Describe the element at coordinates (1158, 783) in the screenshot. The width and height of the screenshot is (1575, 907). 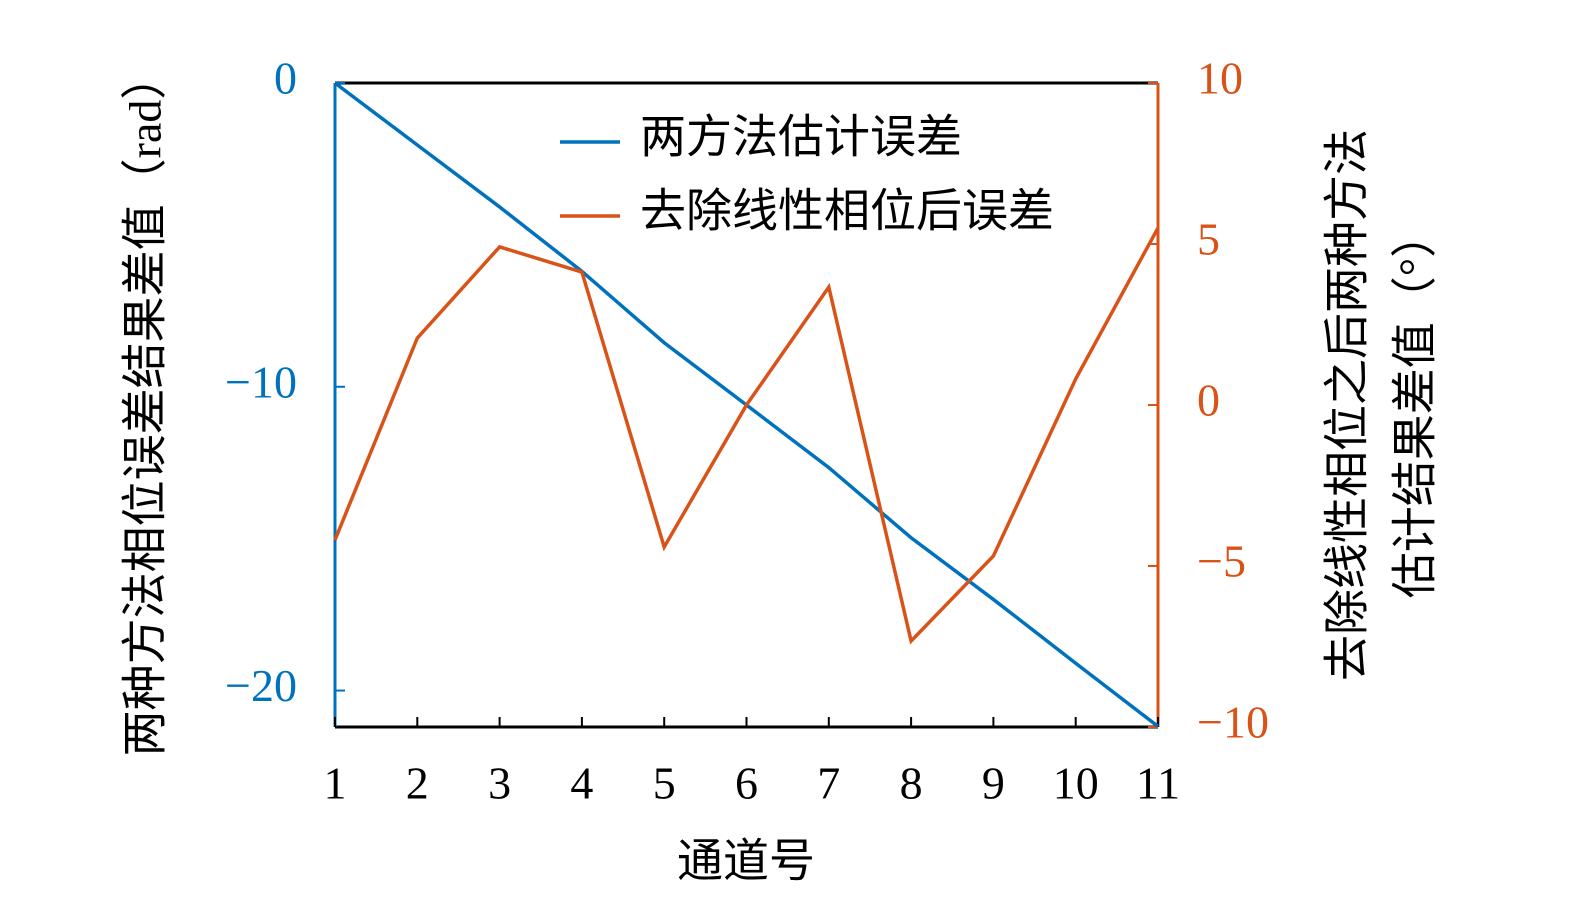
I see `x-tick-label: 11` at that location.